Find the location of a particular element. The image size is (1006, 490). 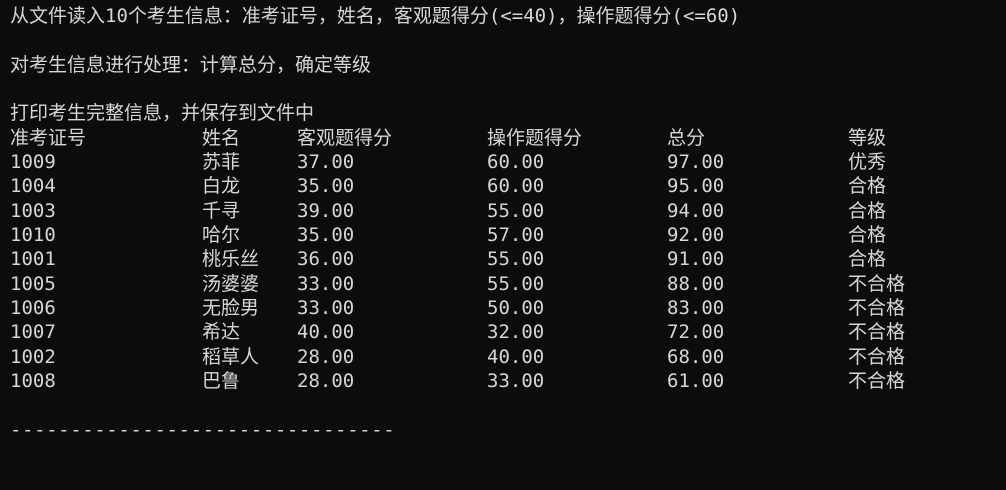

table-header-row: 准考证号 姓名 客观题得分 操作题得分 总分 等级 is located at coordinates (503, 138).